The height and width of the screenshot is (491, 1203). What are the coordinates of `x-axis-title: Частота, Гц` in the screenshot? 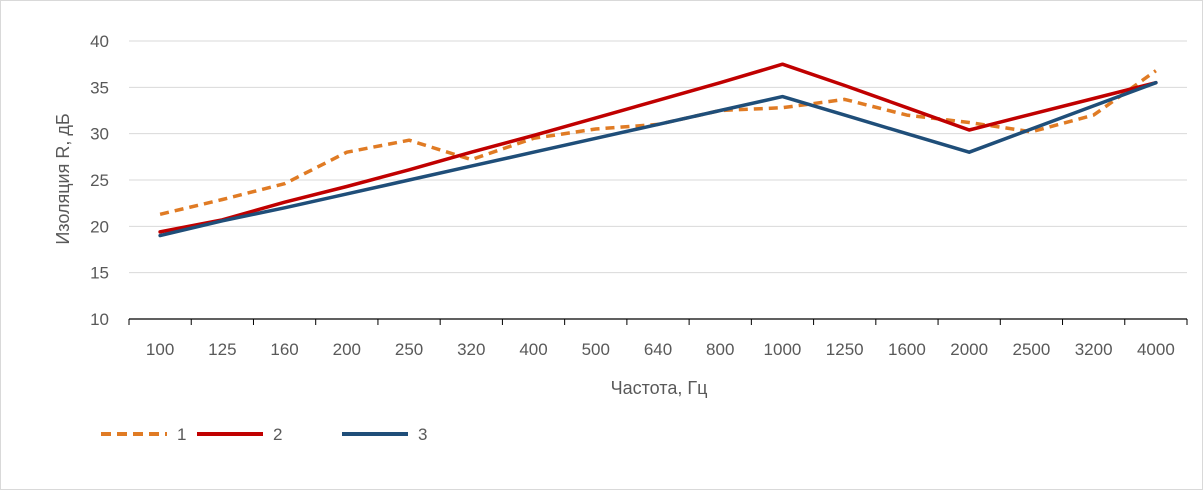 It's located at (659, 388).